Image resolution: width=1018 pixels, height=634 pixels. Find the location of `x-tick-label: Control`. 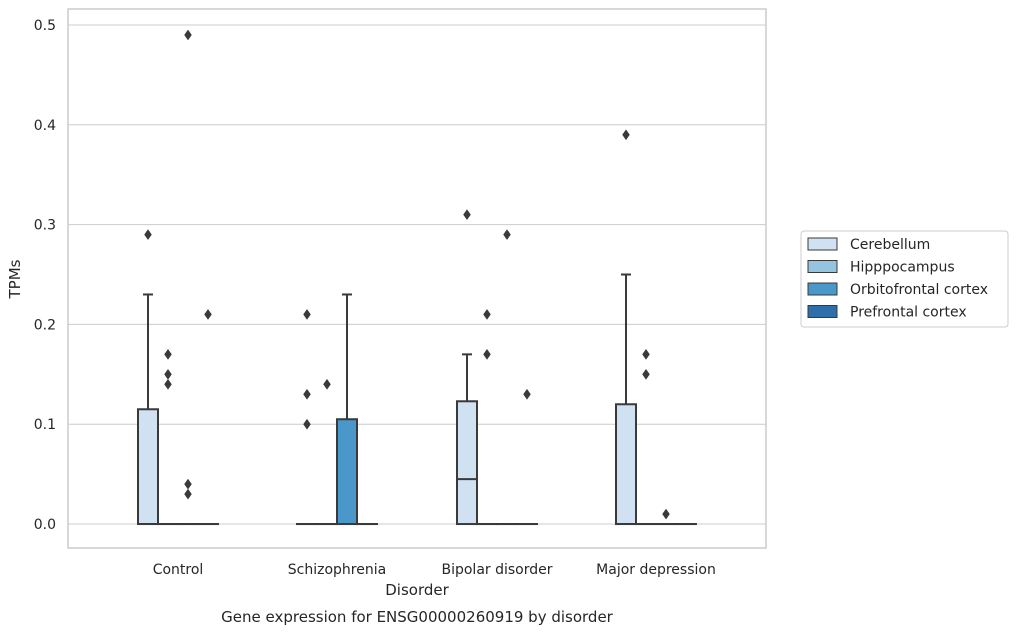

x-tick-label: Control is located at coordinates (178, 570).